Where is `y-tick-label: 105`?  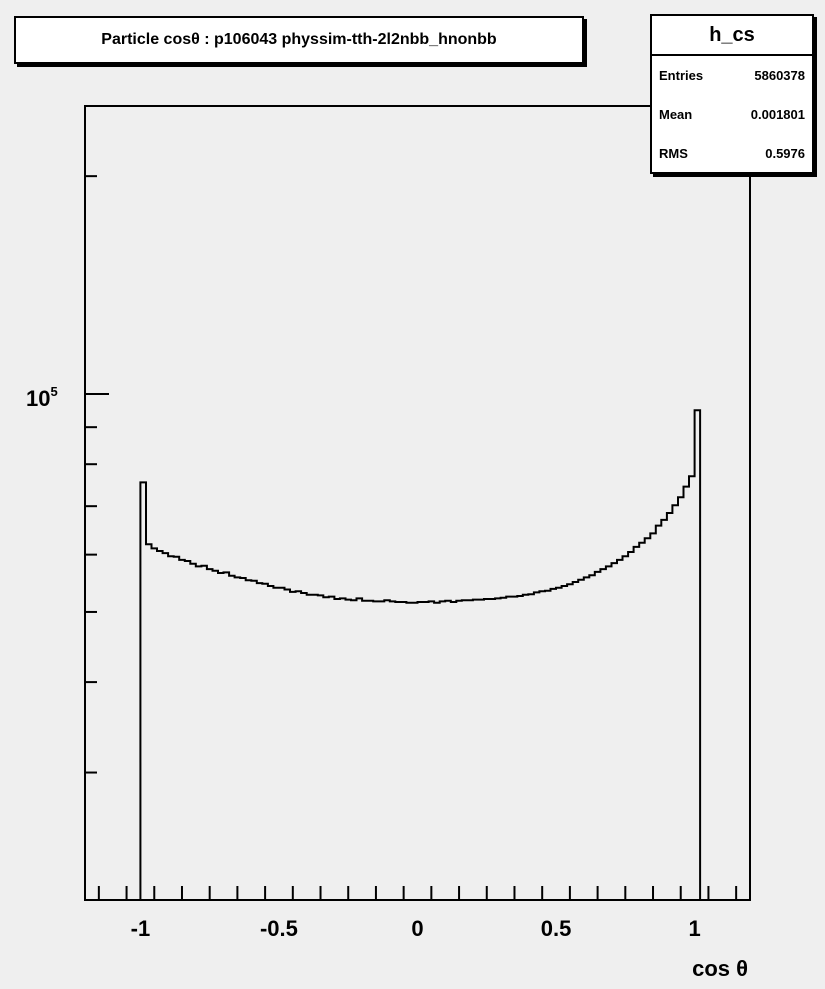
y-tick-label: 105 is located at coordinates (42, 397).